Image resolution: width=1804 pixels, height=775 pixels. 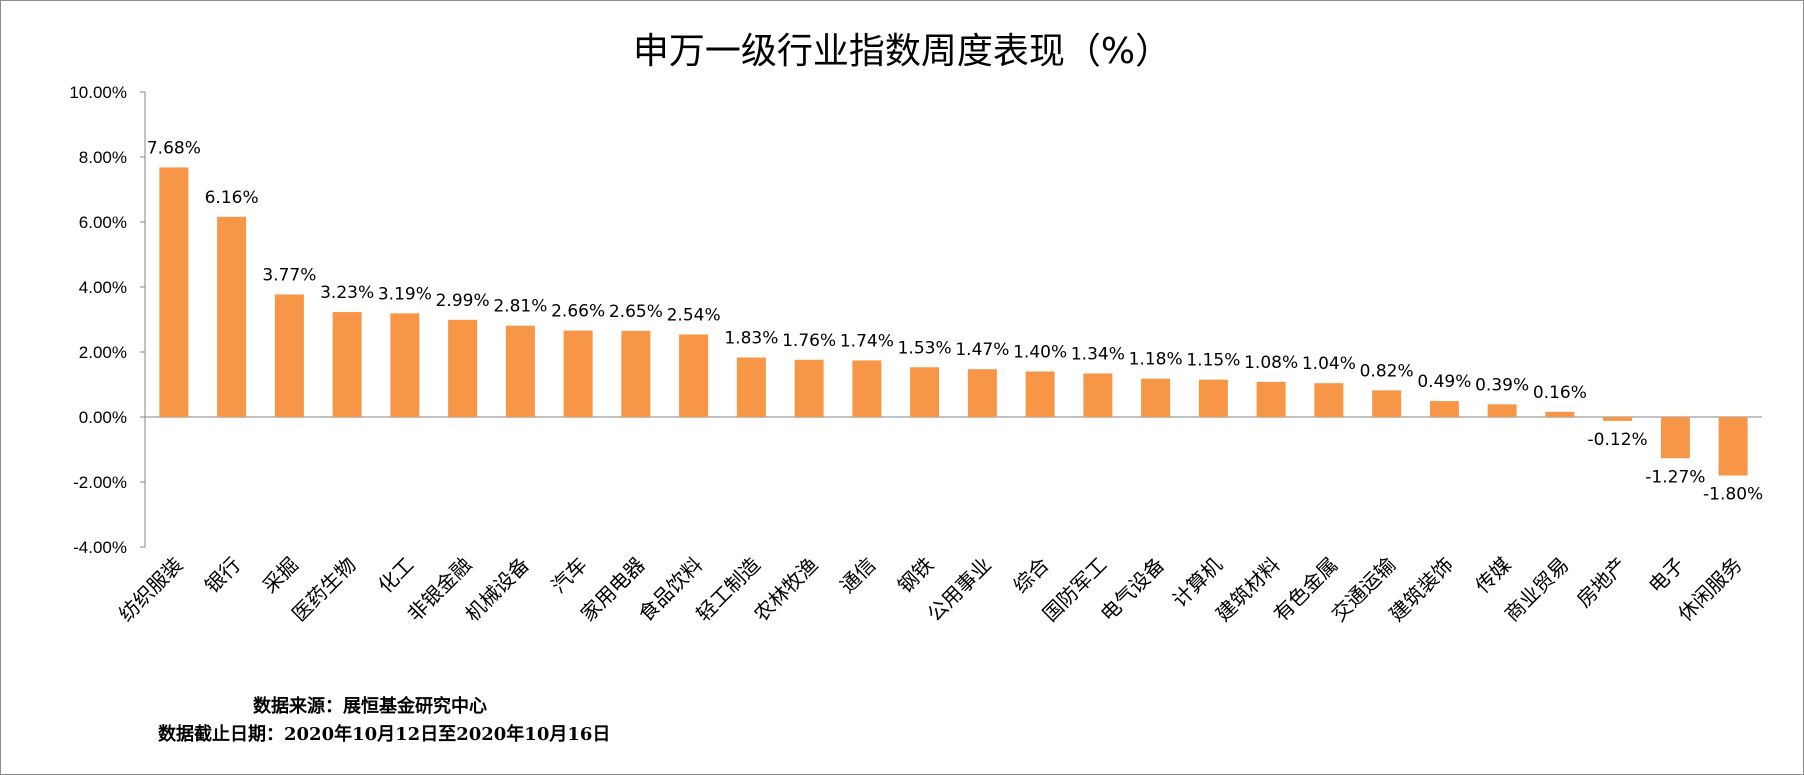 What do you see at coordinates (982, 350) in the screenshot?
I see `data-label: 1.47%` at bounding box center [982, 350].